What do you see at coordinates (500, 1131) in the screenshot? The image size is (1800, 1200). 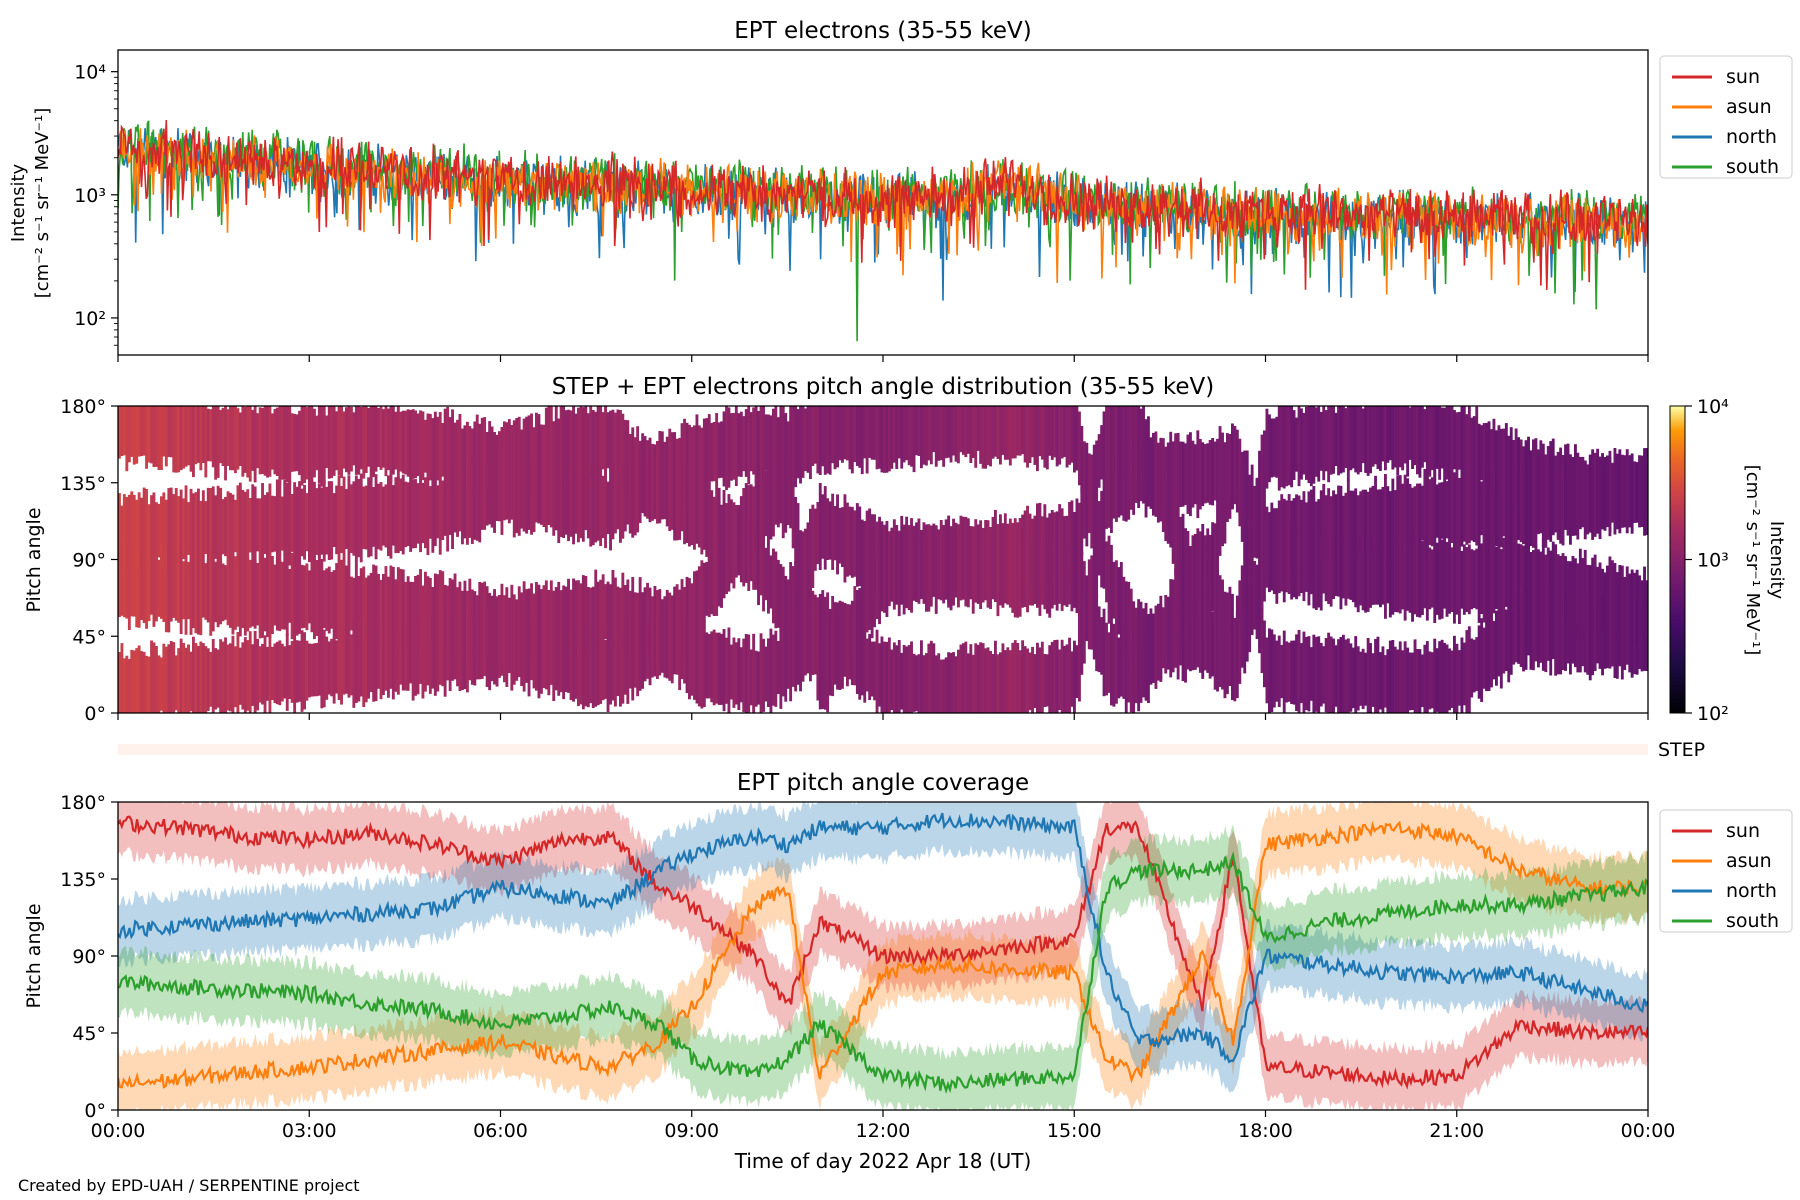 I see `x-tick-label: 06:00` at bounding box center [500, 1131].